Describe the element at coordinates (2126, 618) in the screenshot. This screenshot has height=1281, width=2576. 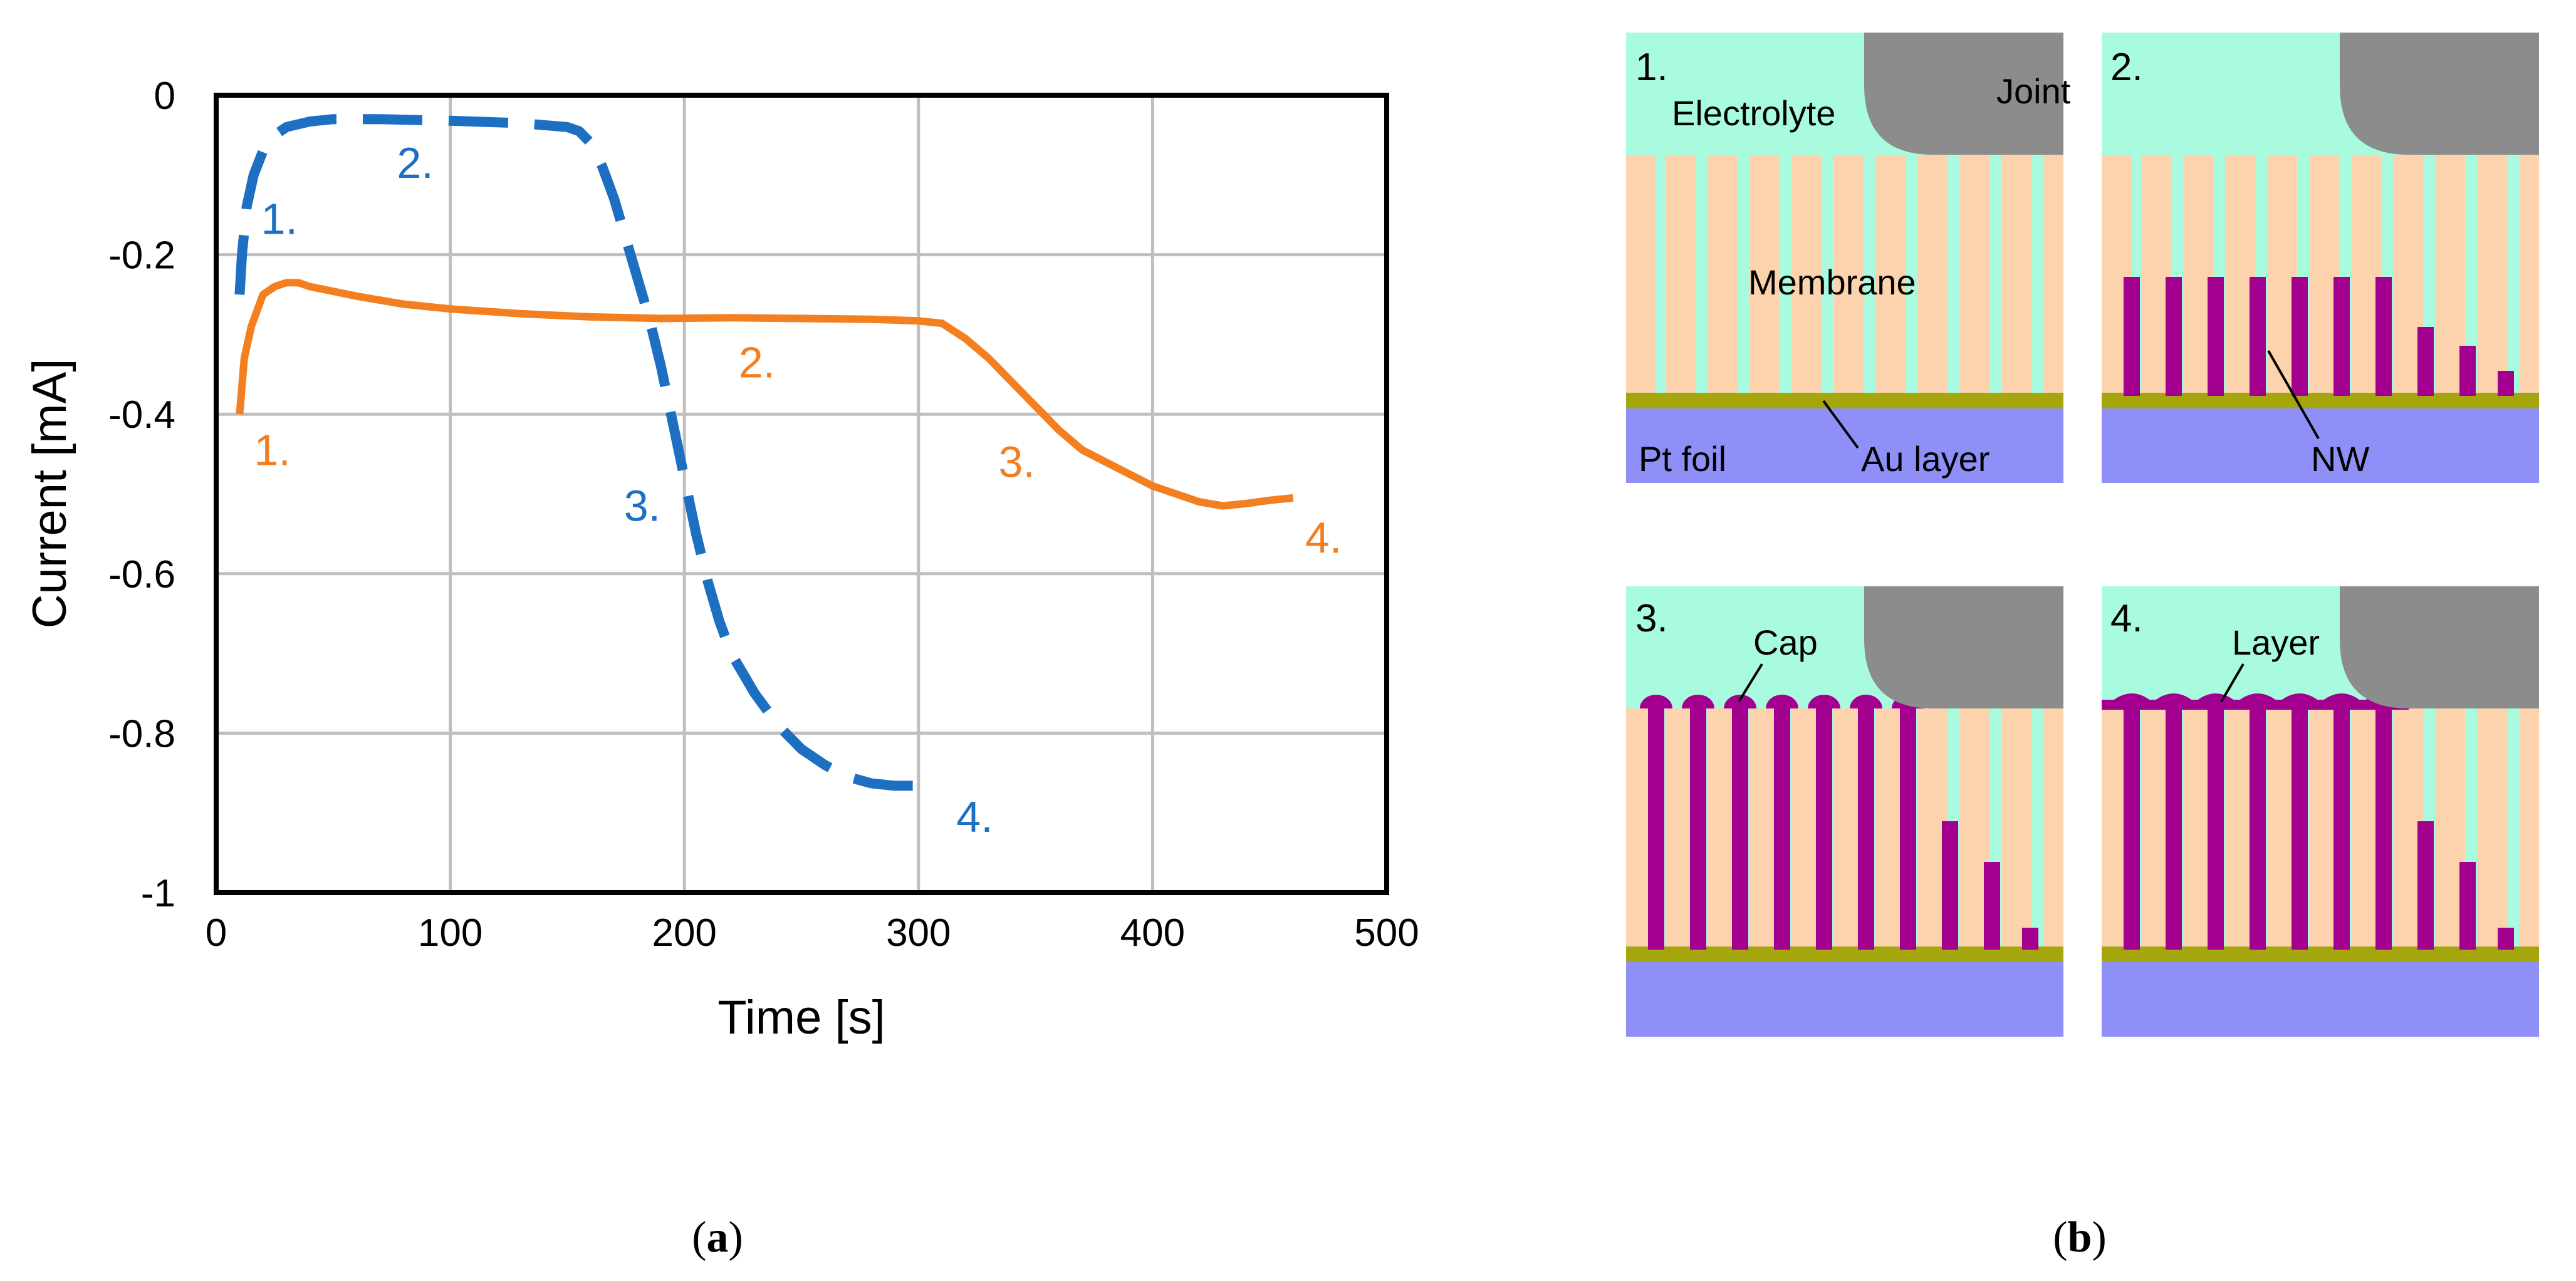
I see `step-4-number: 4.` at that location.